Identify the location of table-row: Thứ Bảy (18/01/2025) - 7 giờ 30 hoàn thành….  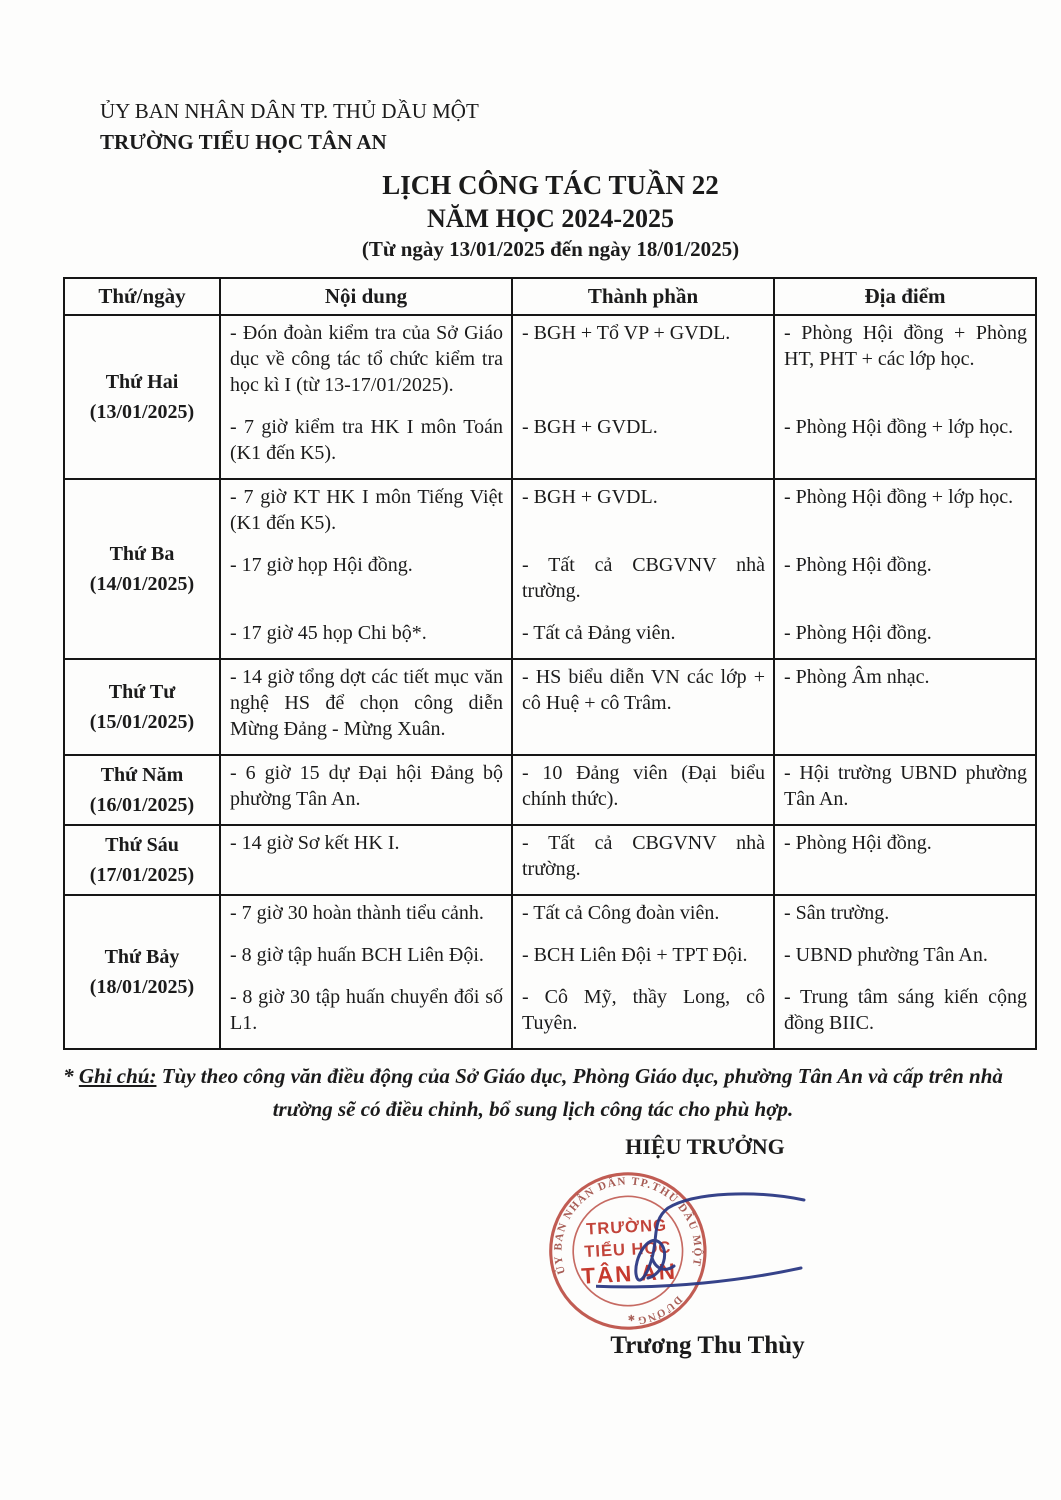
(550, 972).